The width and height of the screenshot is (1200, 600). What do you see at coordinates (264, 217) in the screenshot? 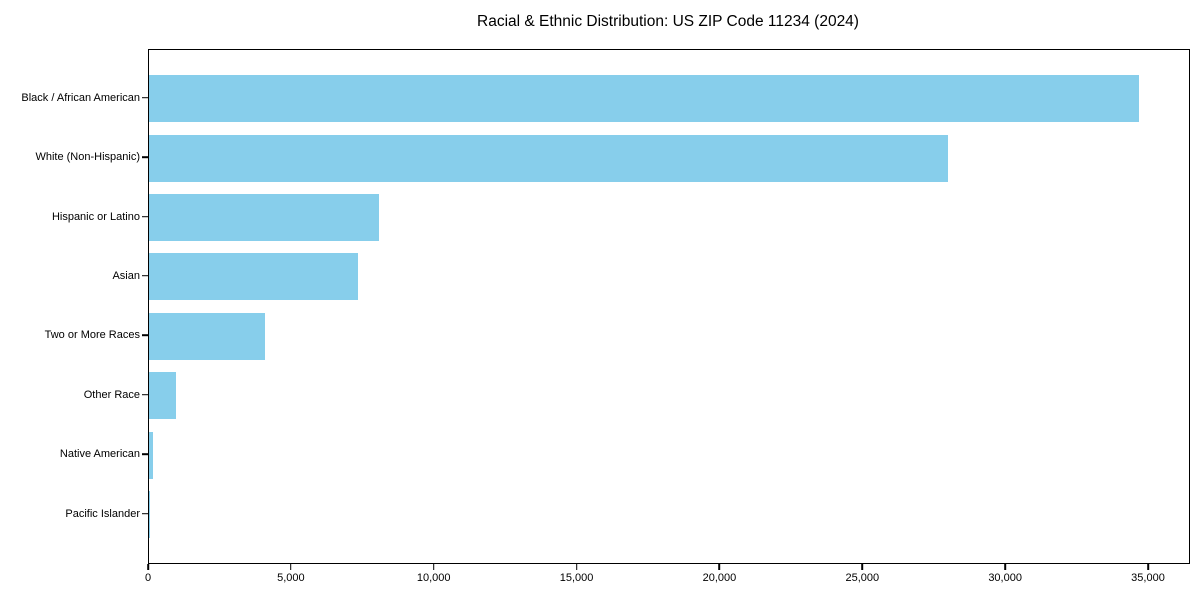
I see `bar-hispanic-or-latino` at bounding box center [264, 217].